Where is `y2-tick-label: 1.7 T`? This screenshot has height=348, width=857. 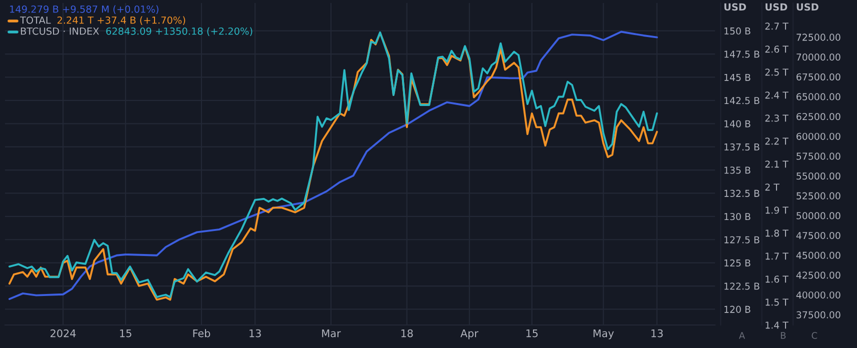 y2-tick-label: 1.7 T is located at coordinates (777, 256).